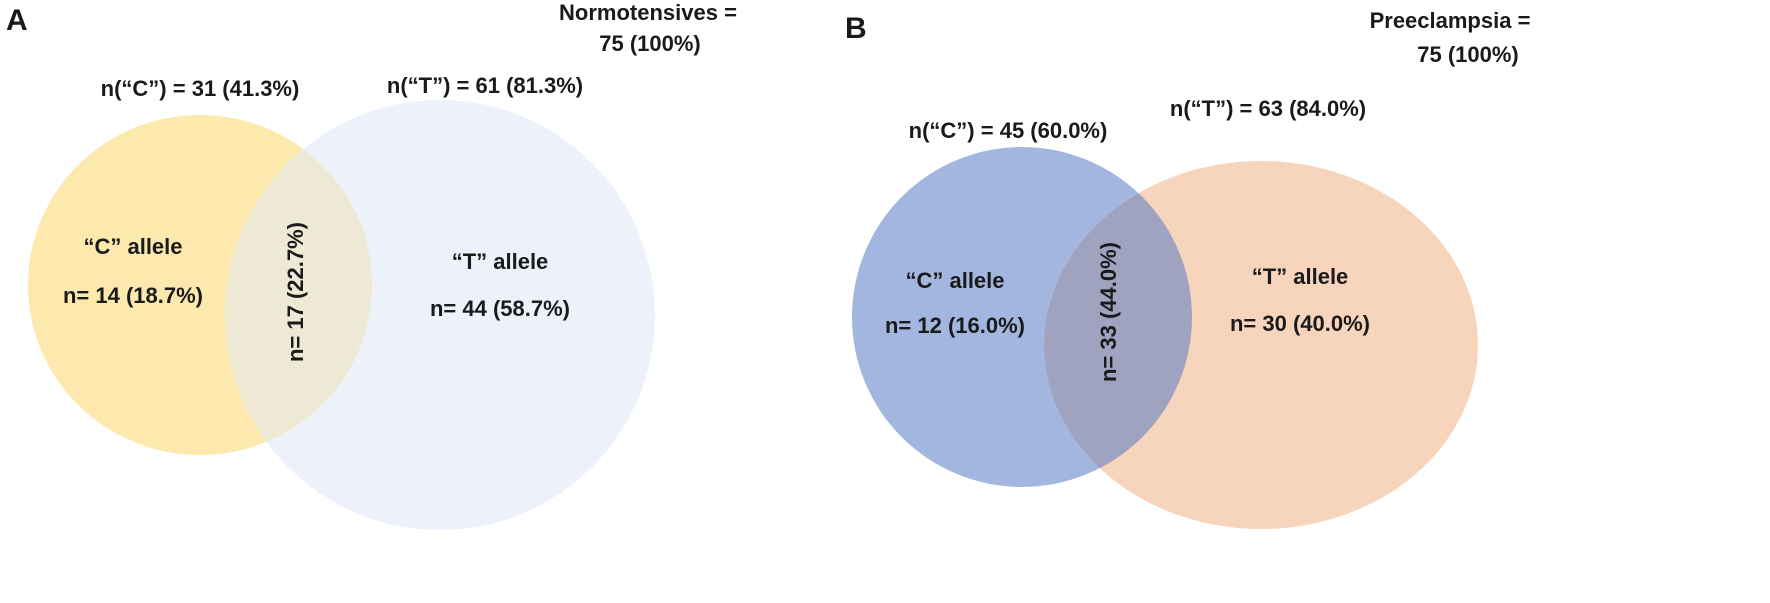 The width and height of the screenshot is (1770, 603). I want to click on panel-letter: B, so click(856, 28).